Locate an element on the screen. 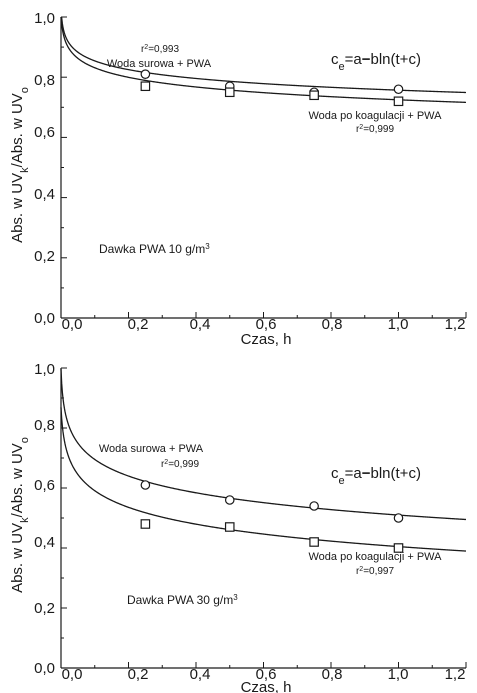 The image size is (477, 693). r2-label-coag: r2=0,999 is located at coordinates (375, 130).